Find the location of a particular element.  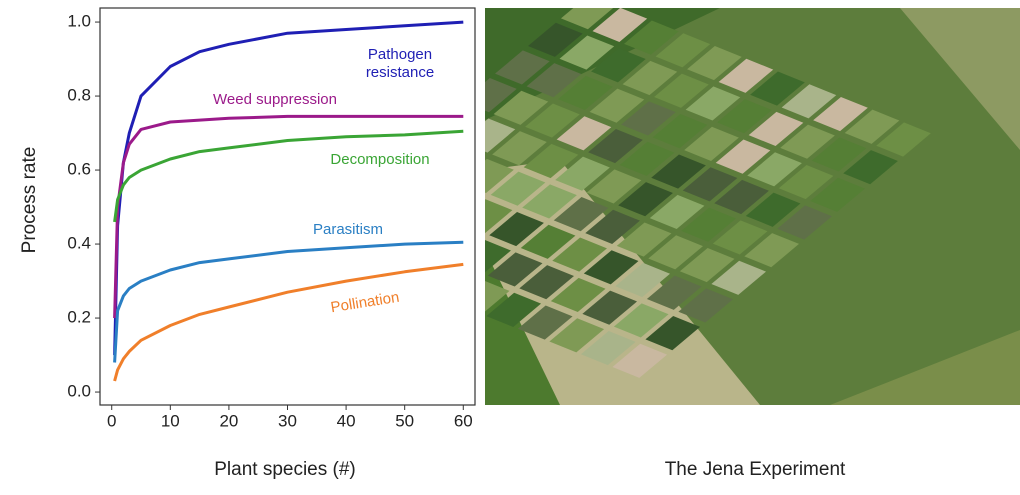

x-tick-label: 10 is located at coordinates (170, 420).